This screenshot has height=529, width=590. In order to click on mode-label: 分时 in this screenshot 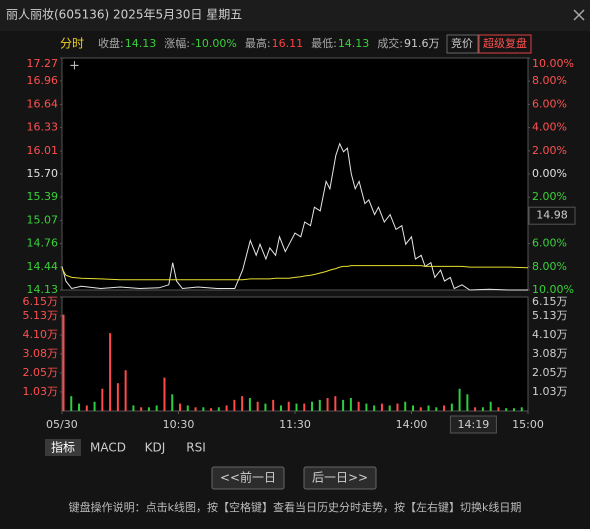, I will do `click(72, 44)`.